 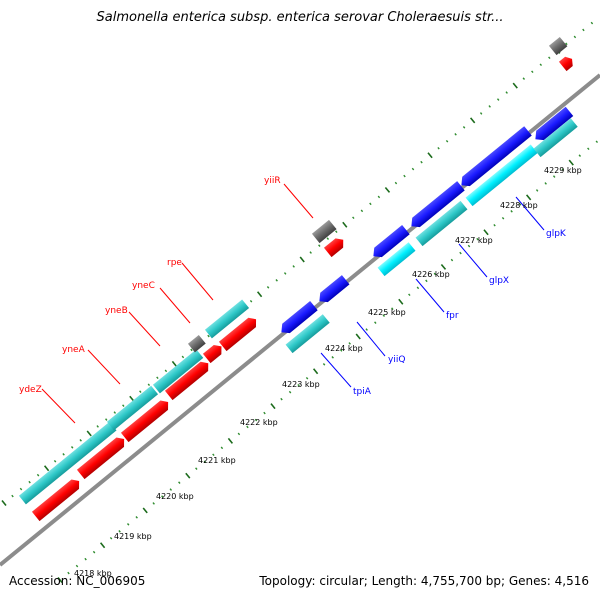 I want to click on gene-label-glpK: glpK, so click(x=556, y=234).